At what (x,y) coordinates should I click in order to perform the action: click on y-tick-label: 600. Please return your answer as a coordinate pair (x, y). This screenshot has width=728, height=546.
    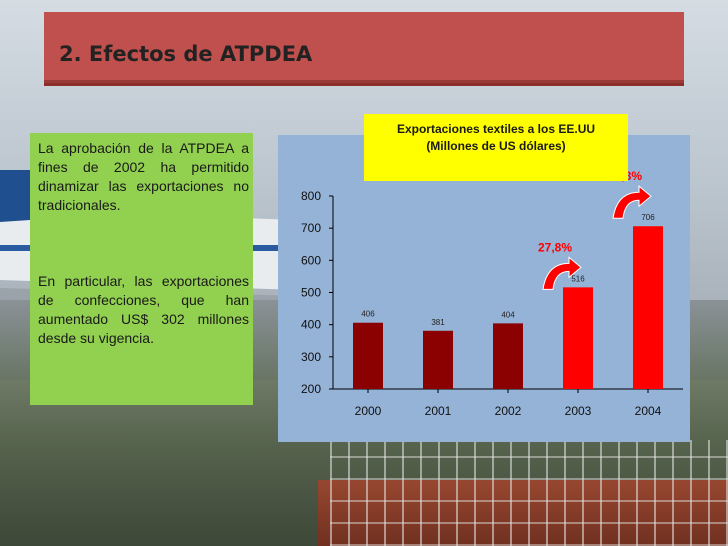
    Looking at the image, I should click on (311, 260).